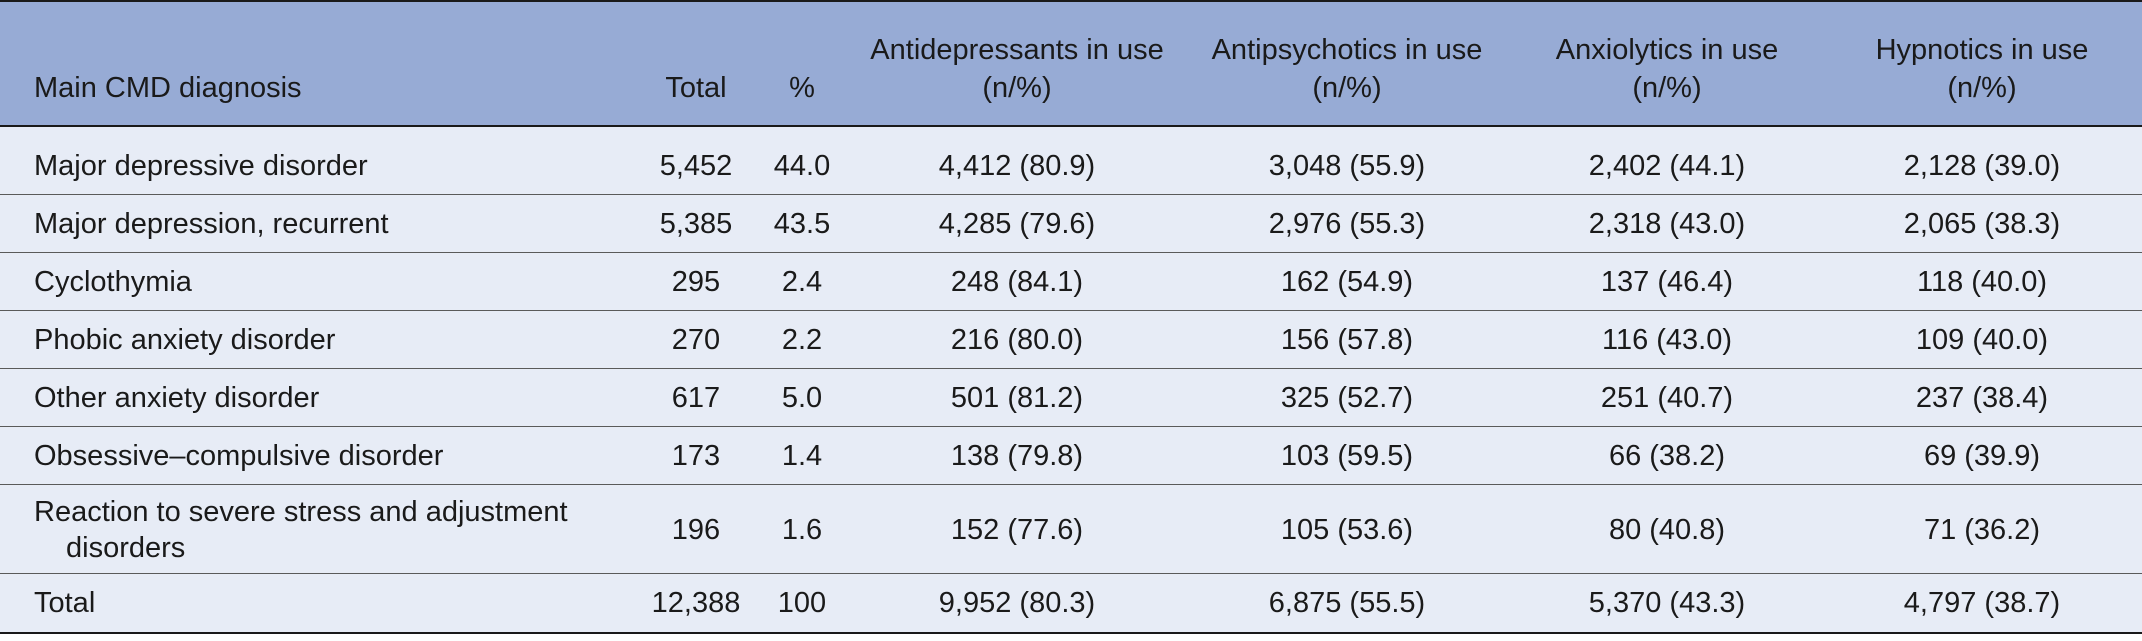  What do you see at coordinates (1982, 455) in the screenshot?
I see `hypnotics-cell-text: 69 (39.9)` at bounding box center [1982, 455].